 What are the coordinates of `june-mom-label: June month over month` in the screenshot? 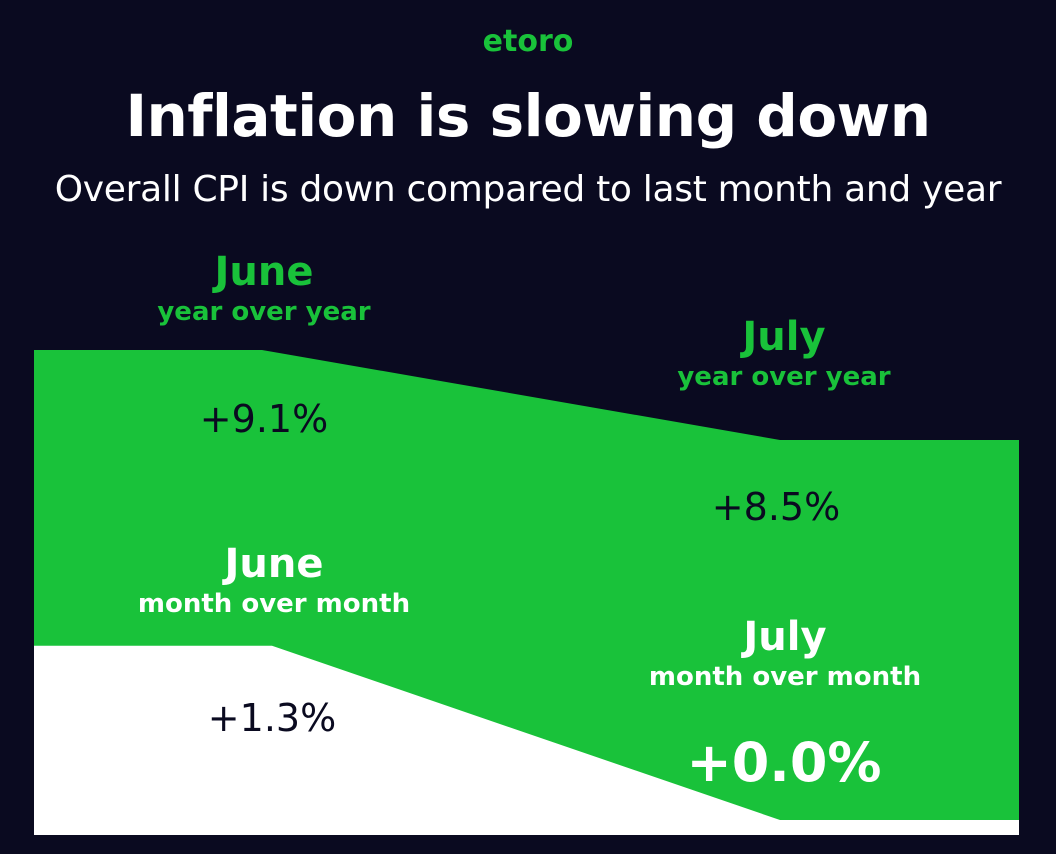 It's located at (274, 580).